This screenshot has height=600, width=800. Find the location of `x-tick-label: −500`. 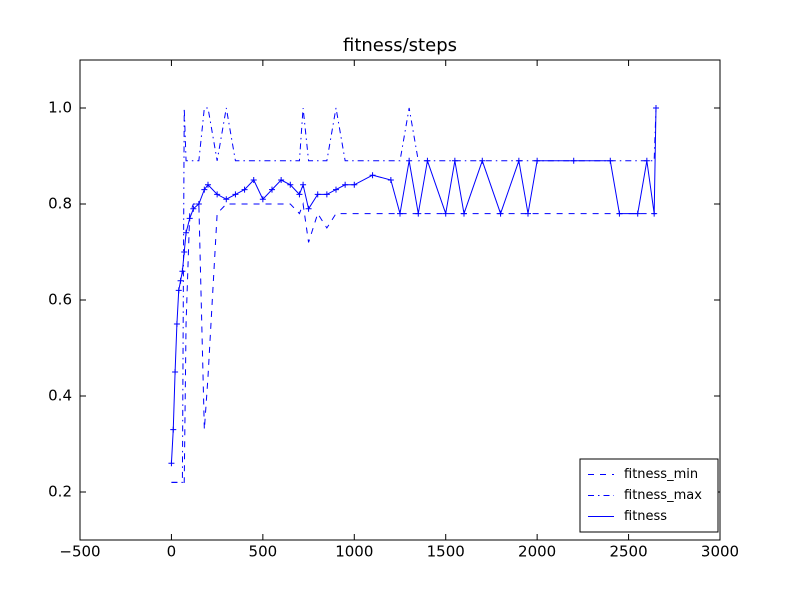

x-tick-label: −500 is located at coordinates (79, 552).